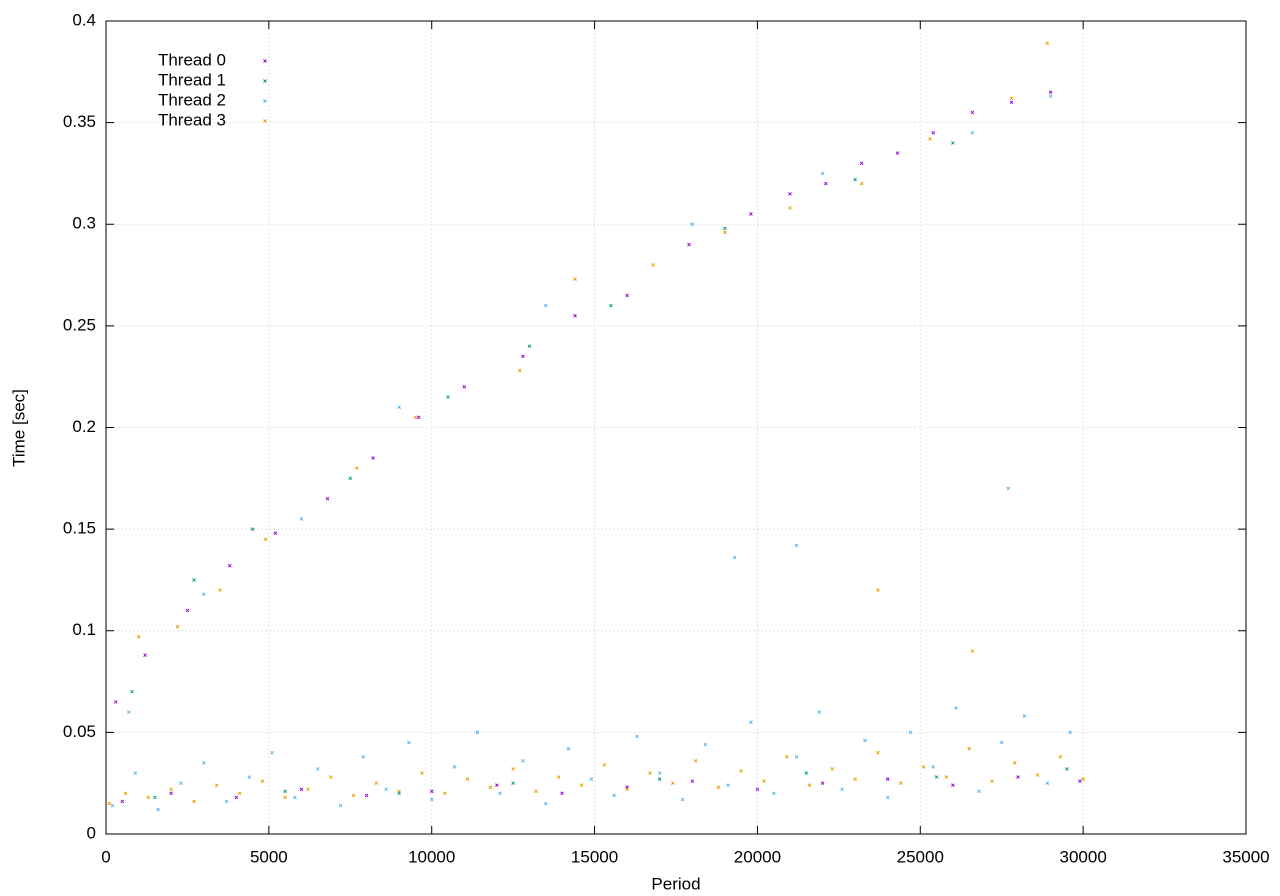  What do you see at coordinates (84, 19) in the screenshot?
I see `y-tick-label: 0.4` at bounding box center [84, 19].